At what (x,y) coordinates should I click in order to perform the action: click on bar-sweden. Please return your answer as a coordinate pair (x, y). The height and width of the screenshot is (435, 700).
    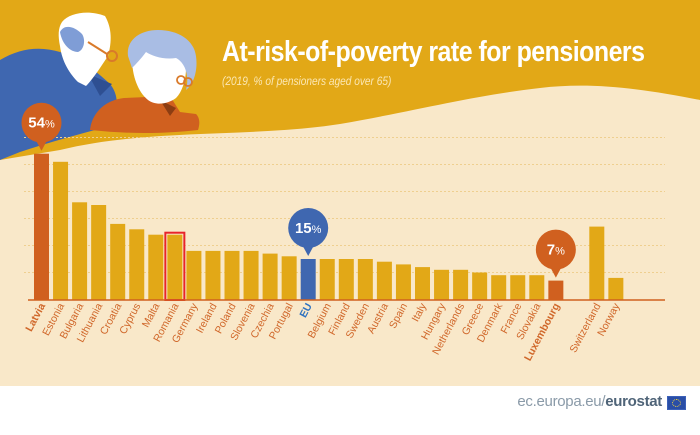
    Looking at the image, I should click on (365, 279).